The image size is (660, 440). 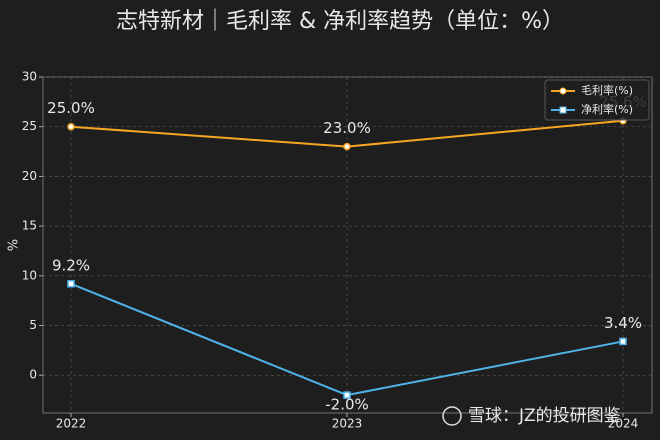 I want to click on watermark: 雪球：JZ的投研图鉴, so click(x=531, y=416).